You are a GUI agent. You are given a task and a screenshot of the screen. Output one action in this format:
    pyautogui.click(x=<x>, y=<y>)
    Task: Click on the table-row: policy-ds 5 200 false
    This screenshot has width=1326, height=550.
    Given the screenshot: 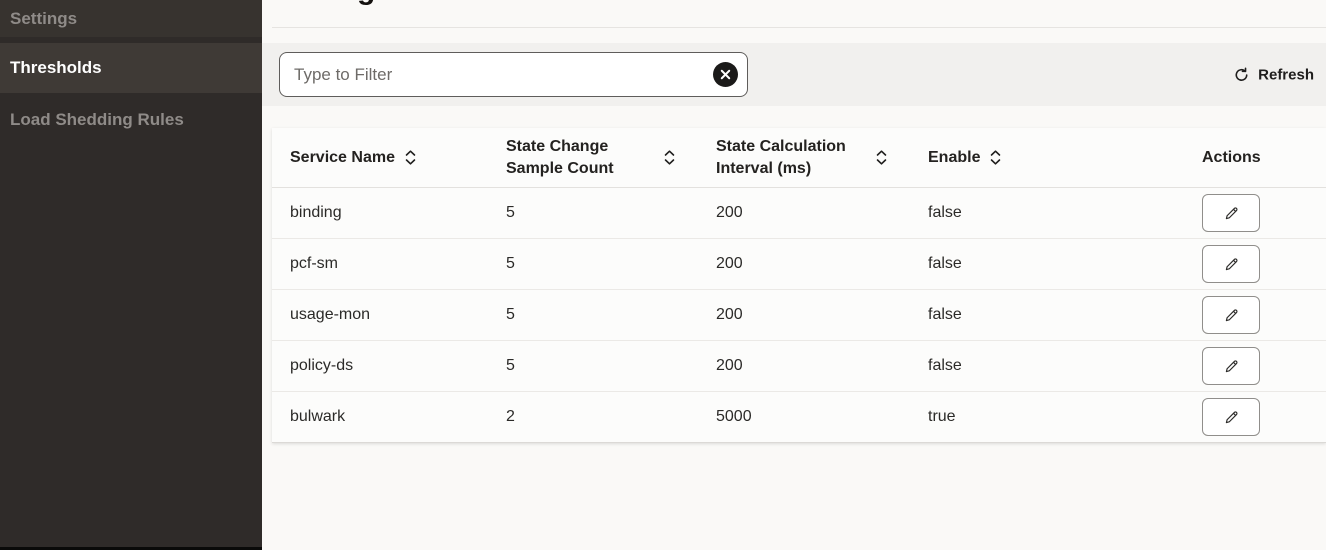 What is the action you would take?
    pyautogui.click(x=799, y=366)
    